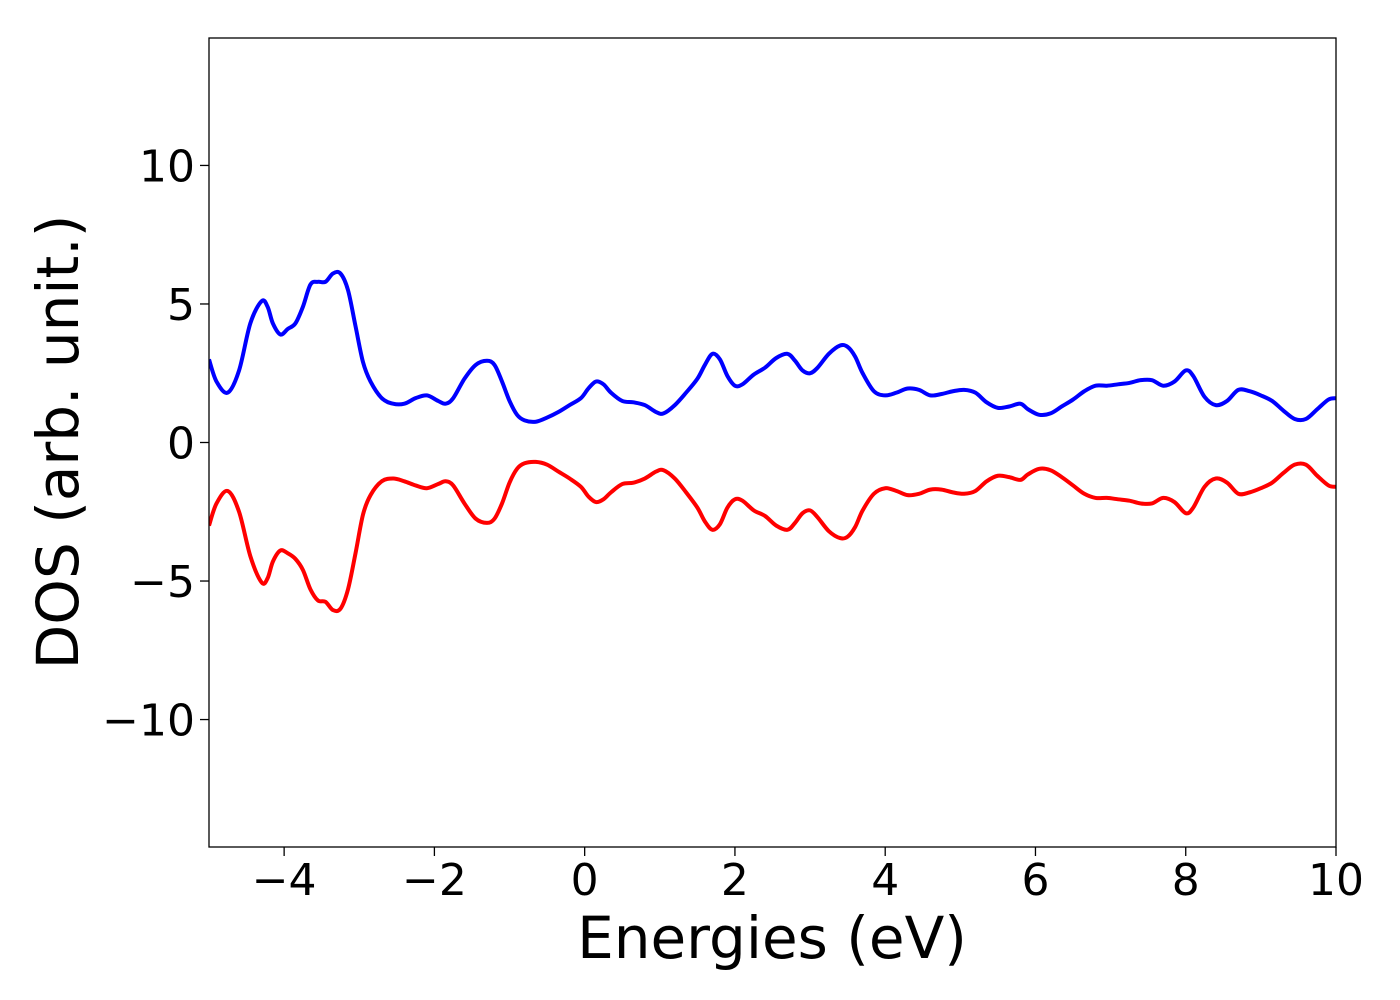  Describe the element at coordinates (1186, 880) in the screenshot. I see `x-tick-label: 8` at that location.